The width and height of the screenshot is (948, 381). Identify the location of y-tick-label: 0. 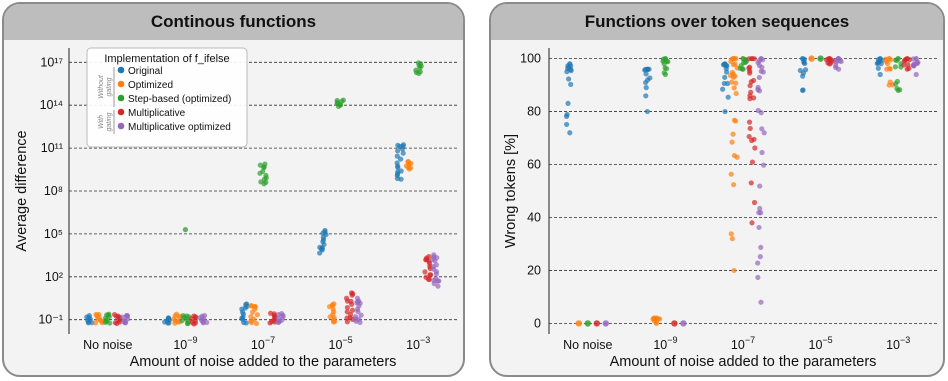
(537, 323).